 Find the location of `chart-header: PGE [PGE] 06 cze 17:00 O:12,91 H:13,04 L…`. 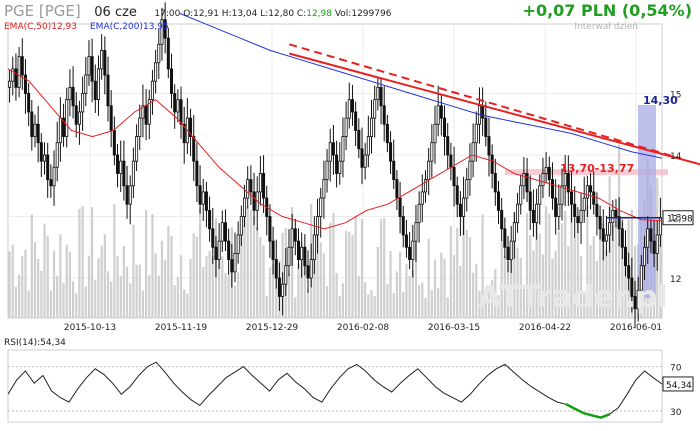

chart-header: PGE [PGE] 06 cze 17:00 O:12,91 H:13,04 L… is located at coordinates (197, 11).